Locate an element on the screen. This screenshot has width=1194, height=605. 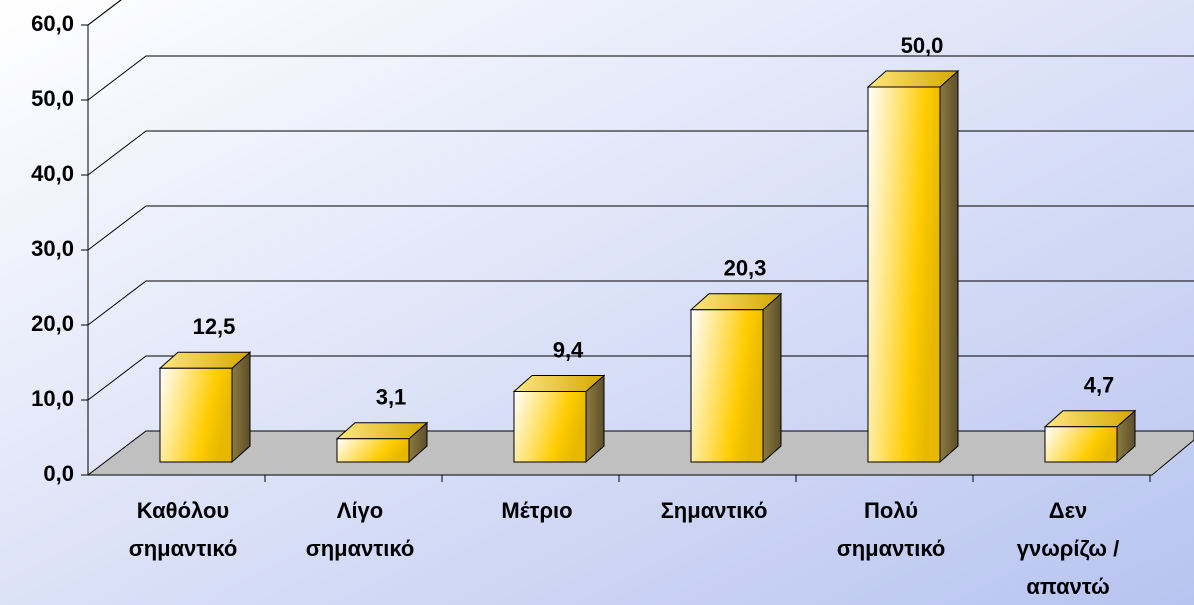
value-label: 50,0 is located at coordinates (922, 45).